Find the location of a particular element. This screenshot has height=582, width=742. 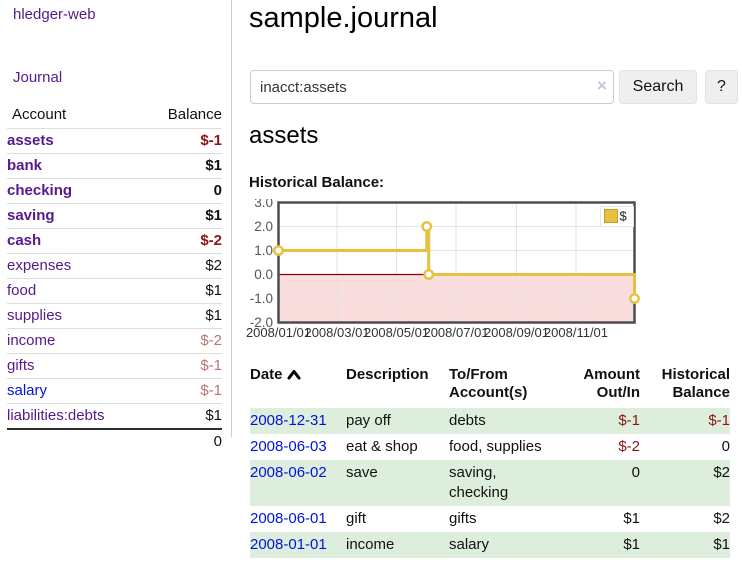

account-link-bank: bank is located at coordinates (25, 165).